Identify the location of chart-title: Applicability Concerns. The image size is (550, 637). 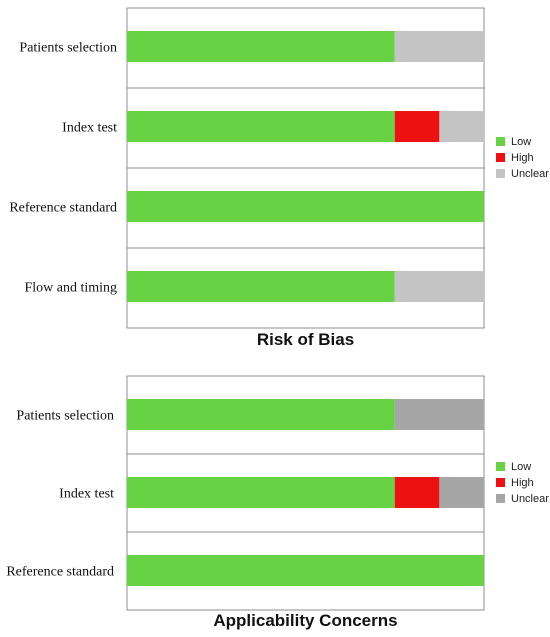
(305, 620).